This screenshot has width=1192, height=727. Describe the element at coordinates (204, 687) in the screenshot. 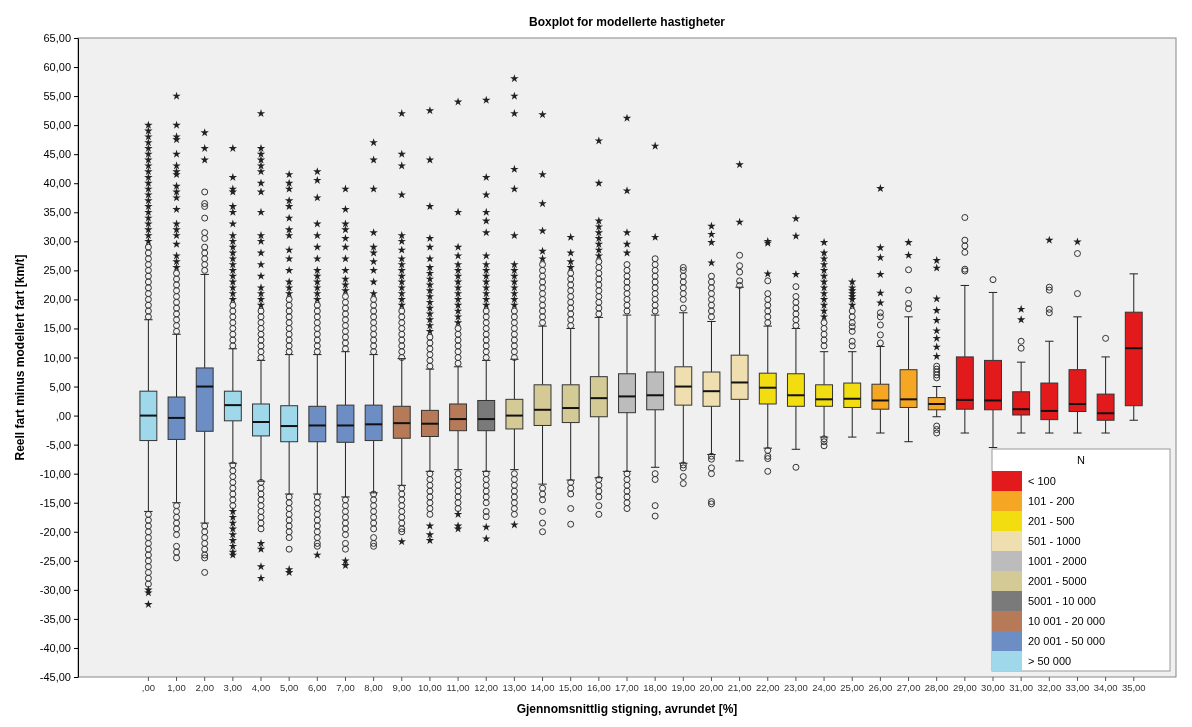

I see `x-tick-label: 2,00` at that location.